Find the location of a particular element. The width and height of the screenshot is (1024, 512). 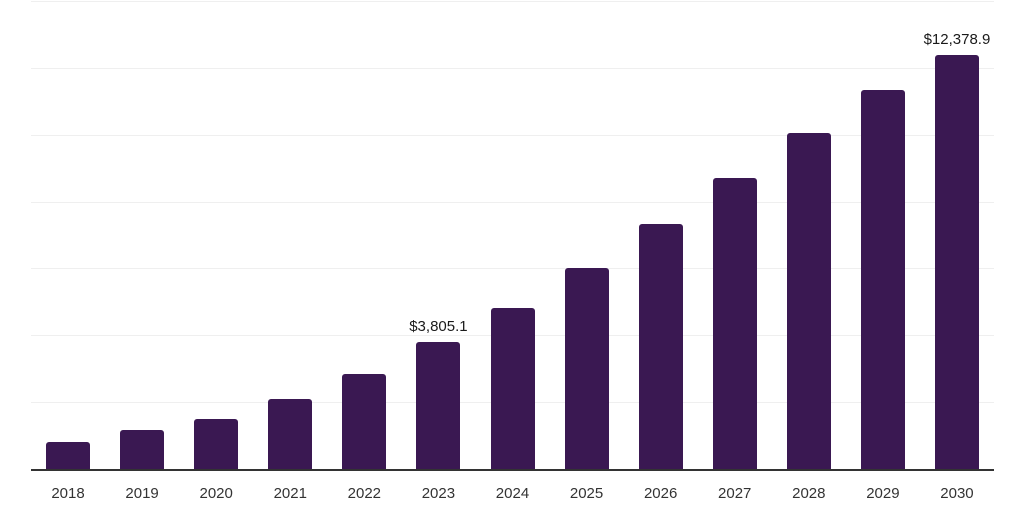

x-tick-2029: 2029 is located at coordinates (883, 493).